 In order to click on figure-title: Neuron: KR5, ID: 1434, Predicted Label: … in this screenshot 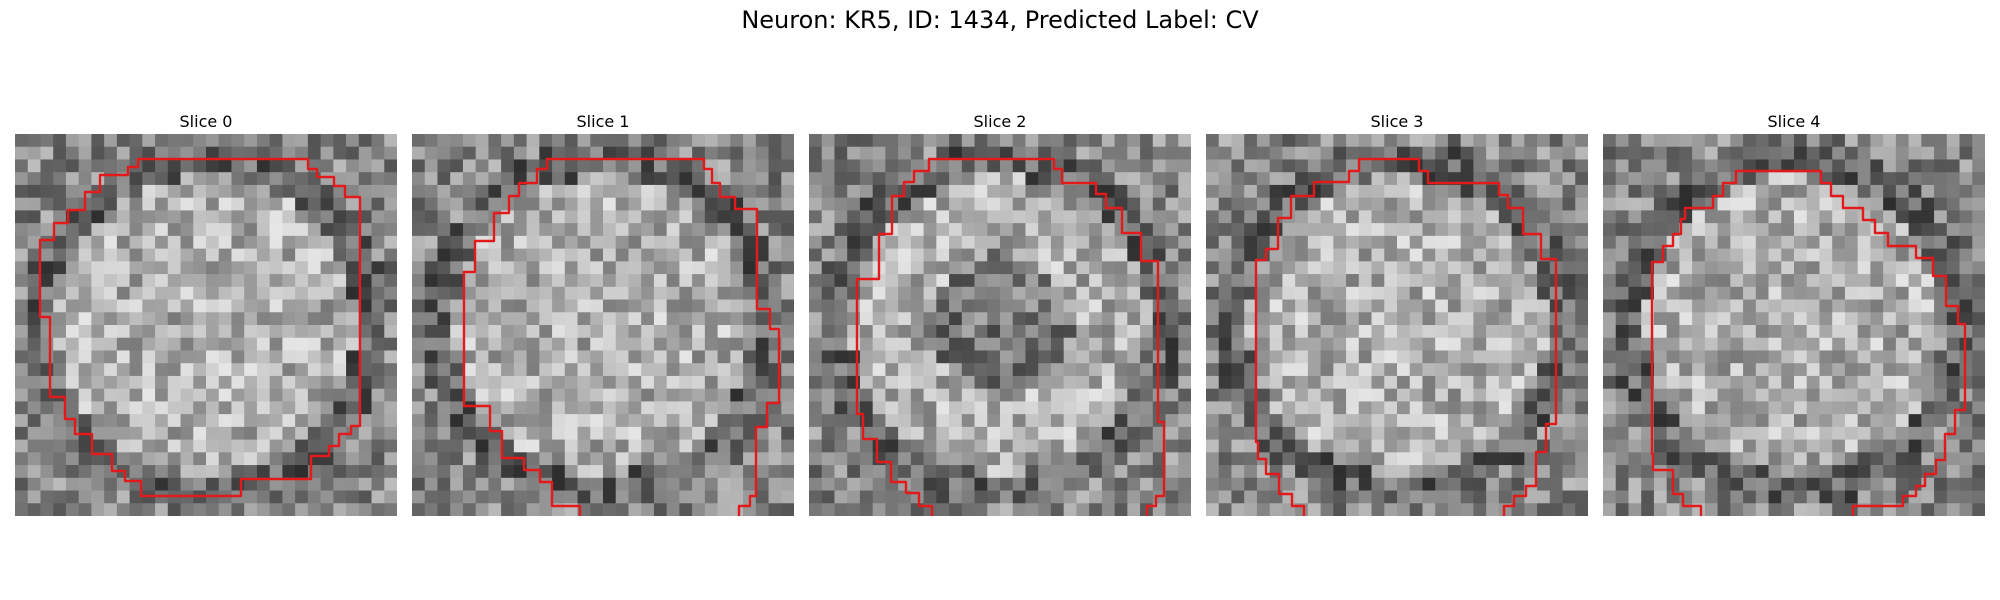, I will do `click(1000, 20)`.